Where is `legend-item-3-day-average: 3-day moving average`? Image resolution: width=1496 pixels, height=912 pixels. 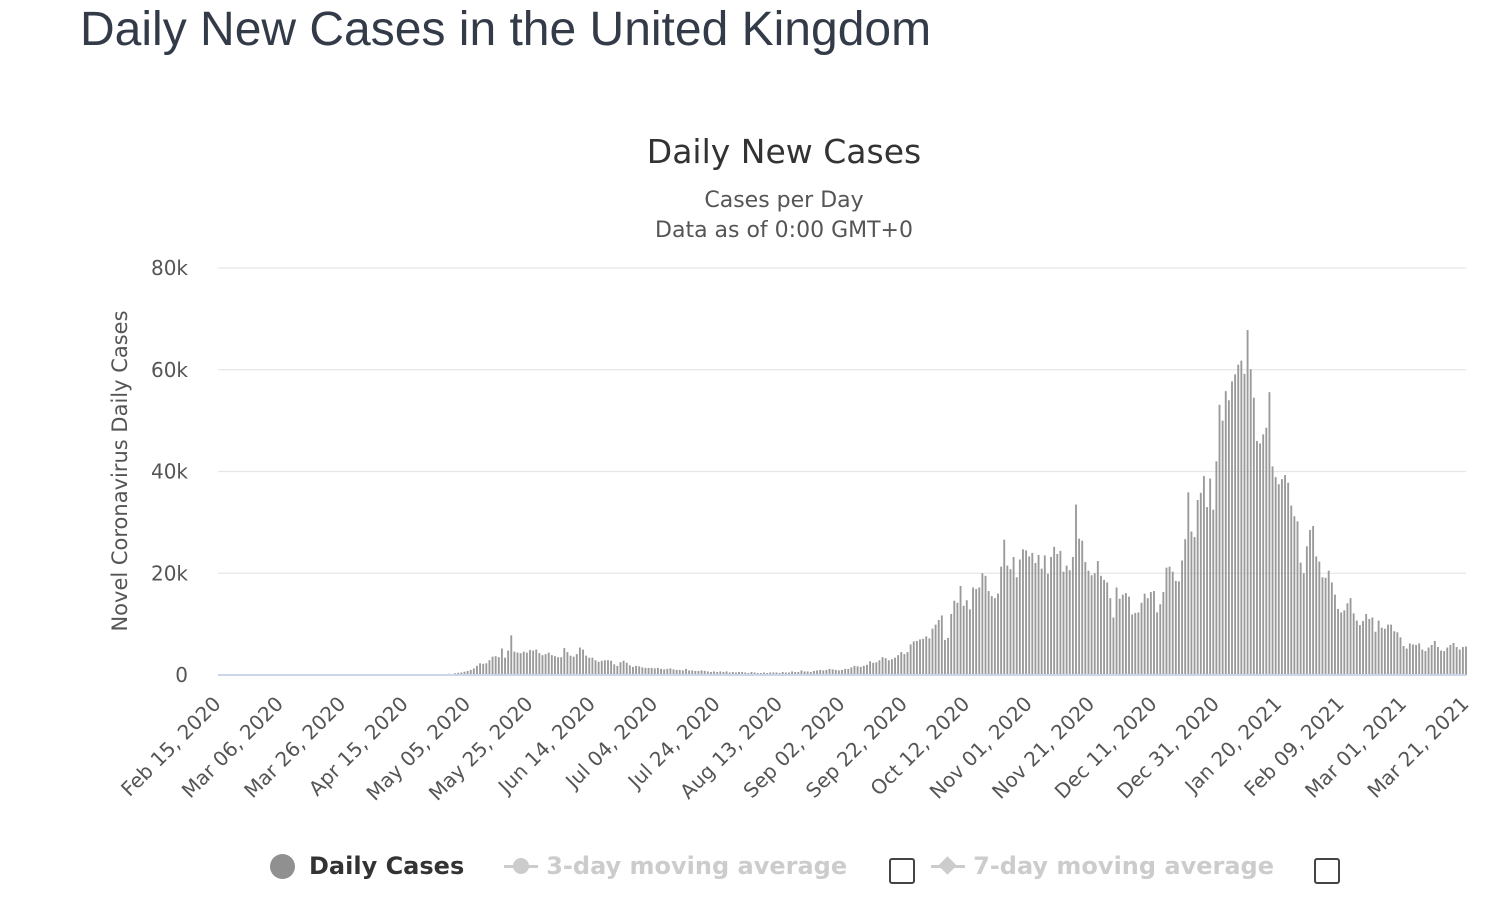 legend-item-3-day-average: 3-day moving average is located at coordinates (675, 866).